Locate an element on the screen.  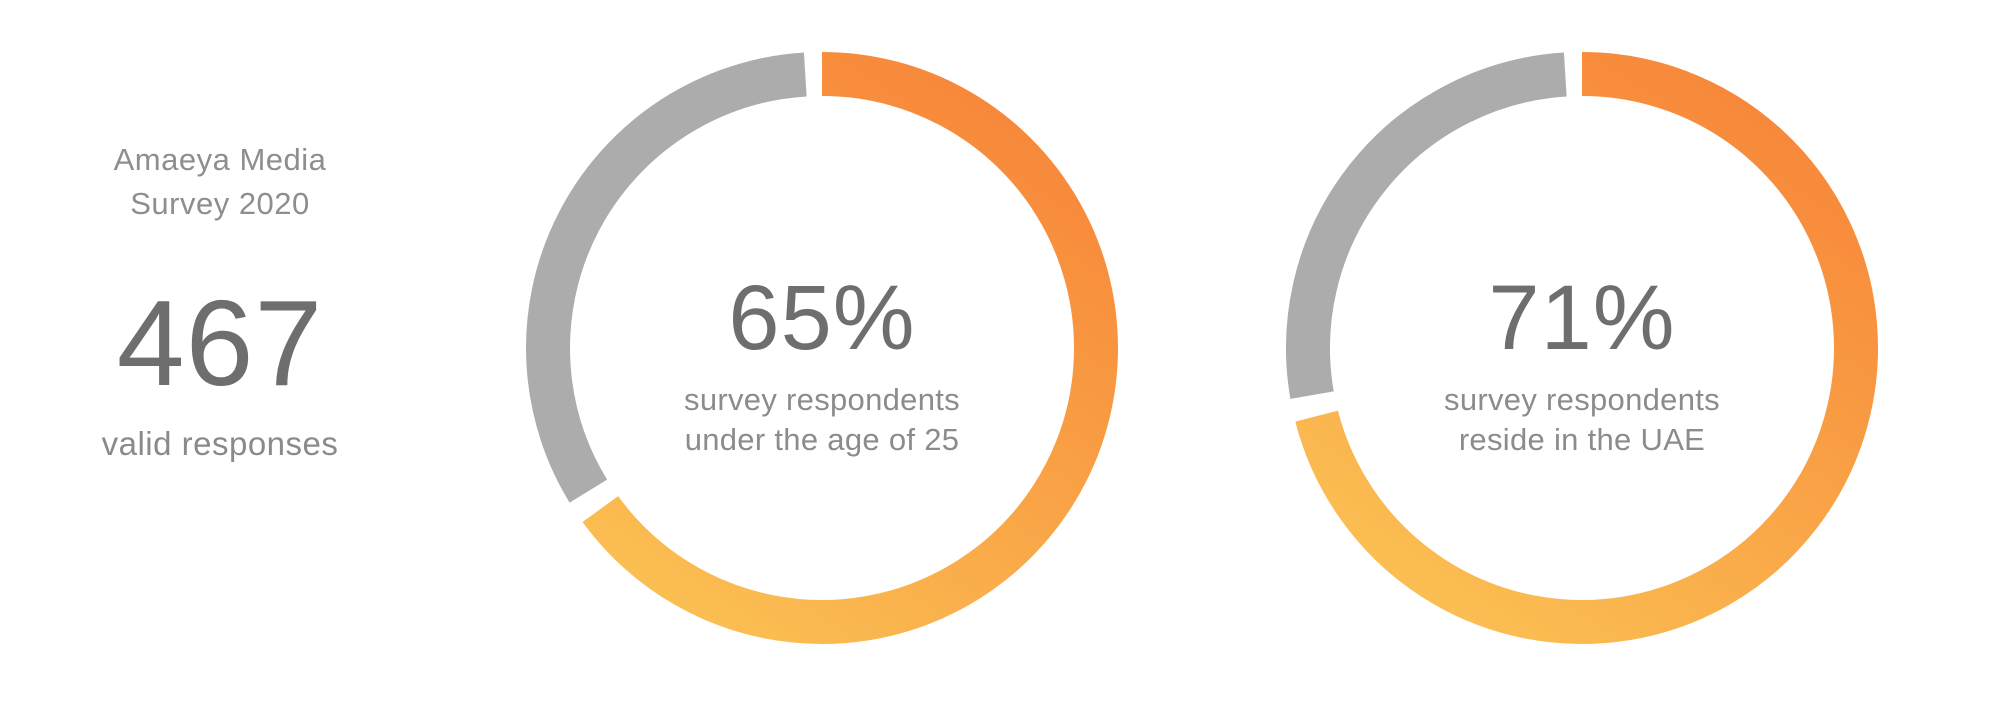
survey-title-line1: Amaeya Media is located at coordinates (220, 159).